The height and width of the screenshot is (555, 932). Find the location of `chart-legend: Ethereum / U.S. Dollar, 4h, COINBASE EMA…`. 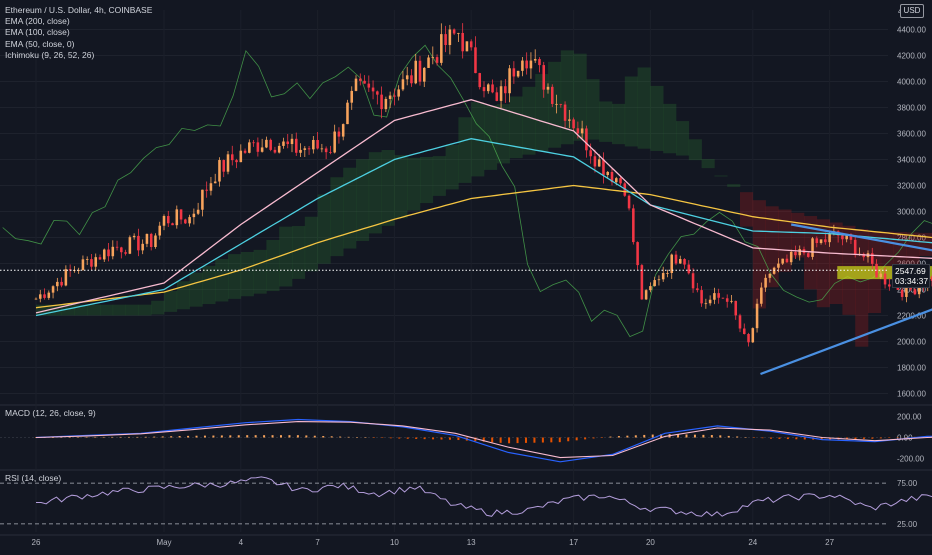

chart-legend: Ethereum / U.S. Dollar, 4h, COINBASE EMA… is located at coordinates (78, 33).